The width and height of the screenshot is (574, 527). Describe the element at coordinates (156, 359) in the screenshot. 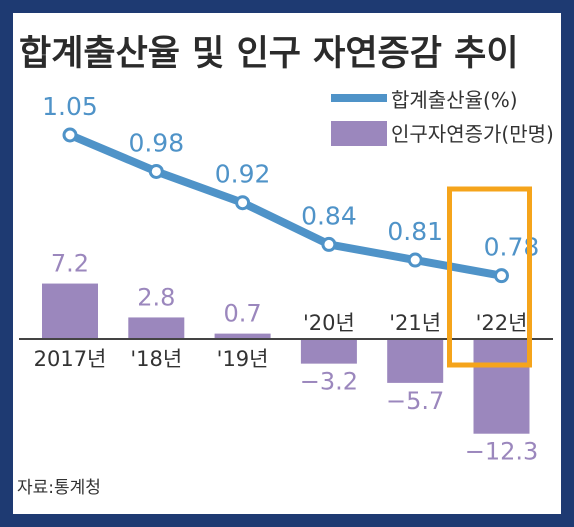

I see `category-label-1: '18년` at that location.